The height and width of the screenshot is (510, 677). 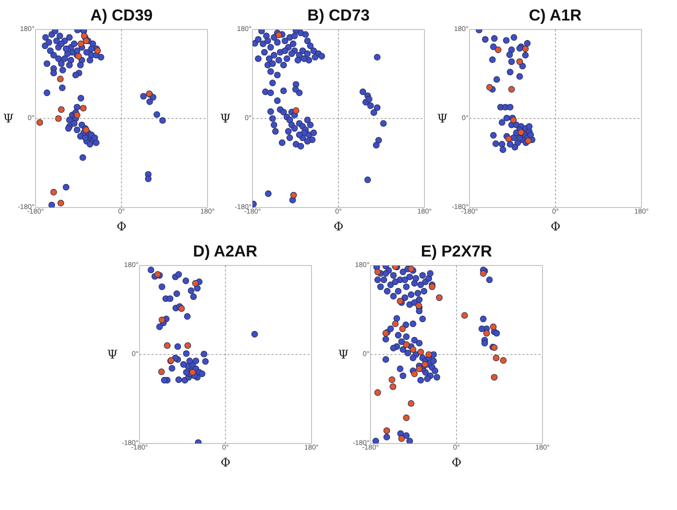 What do you see at coordinates (225, 252) in the screenshot?
I see `chart-title: D) A2AR` at bounding box center [225, 252].